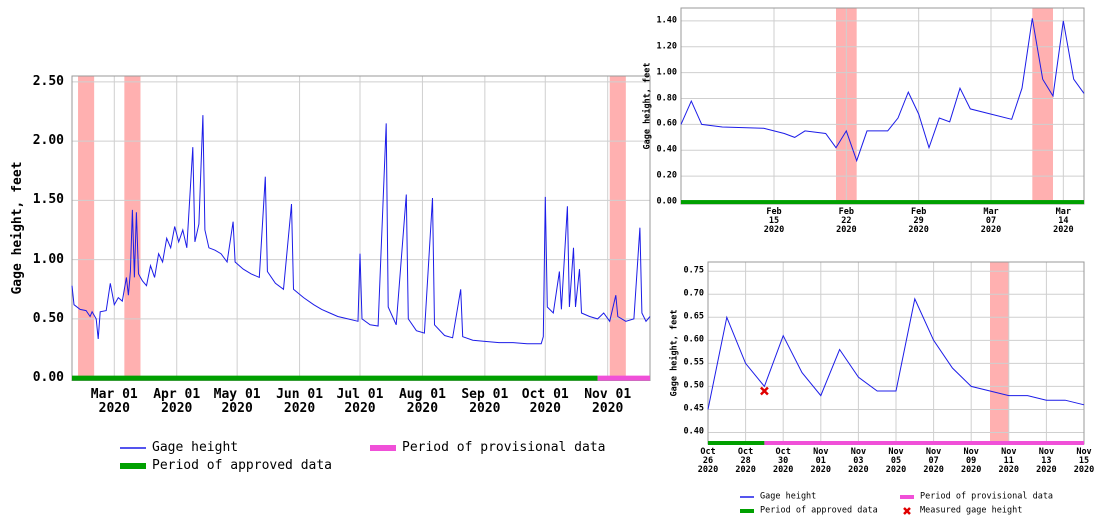  Describe the element at coordinates (858, 461) in the screenshot. I see `x-tick-label: Nov 03 2020` at that location.